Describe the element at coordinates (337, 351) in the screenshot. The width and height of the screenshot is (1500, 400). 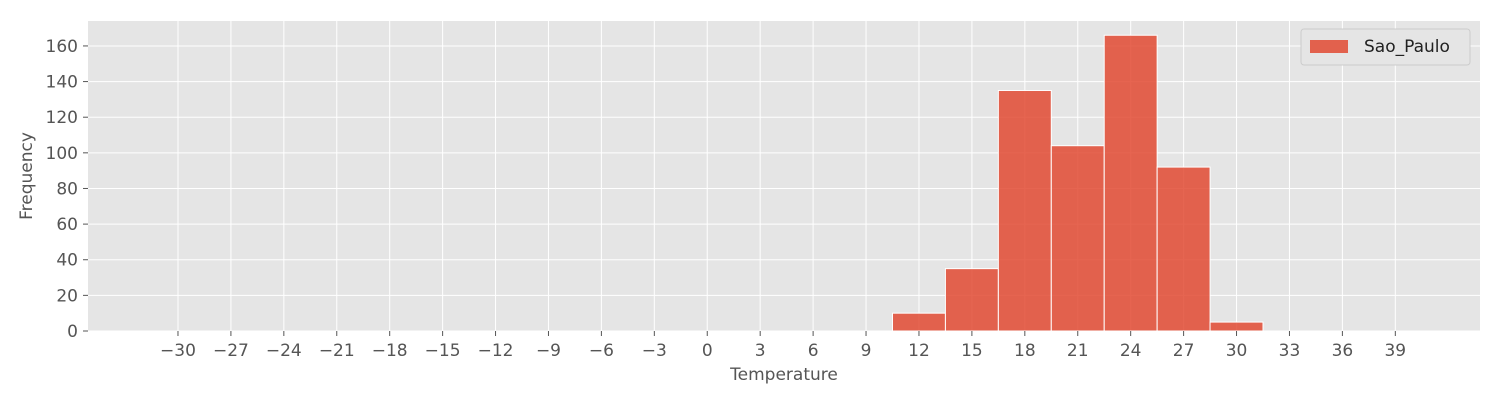
I see `x-tick-label: −21` at that location.